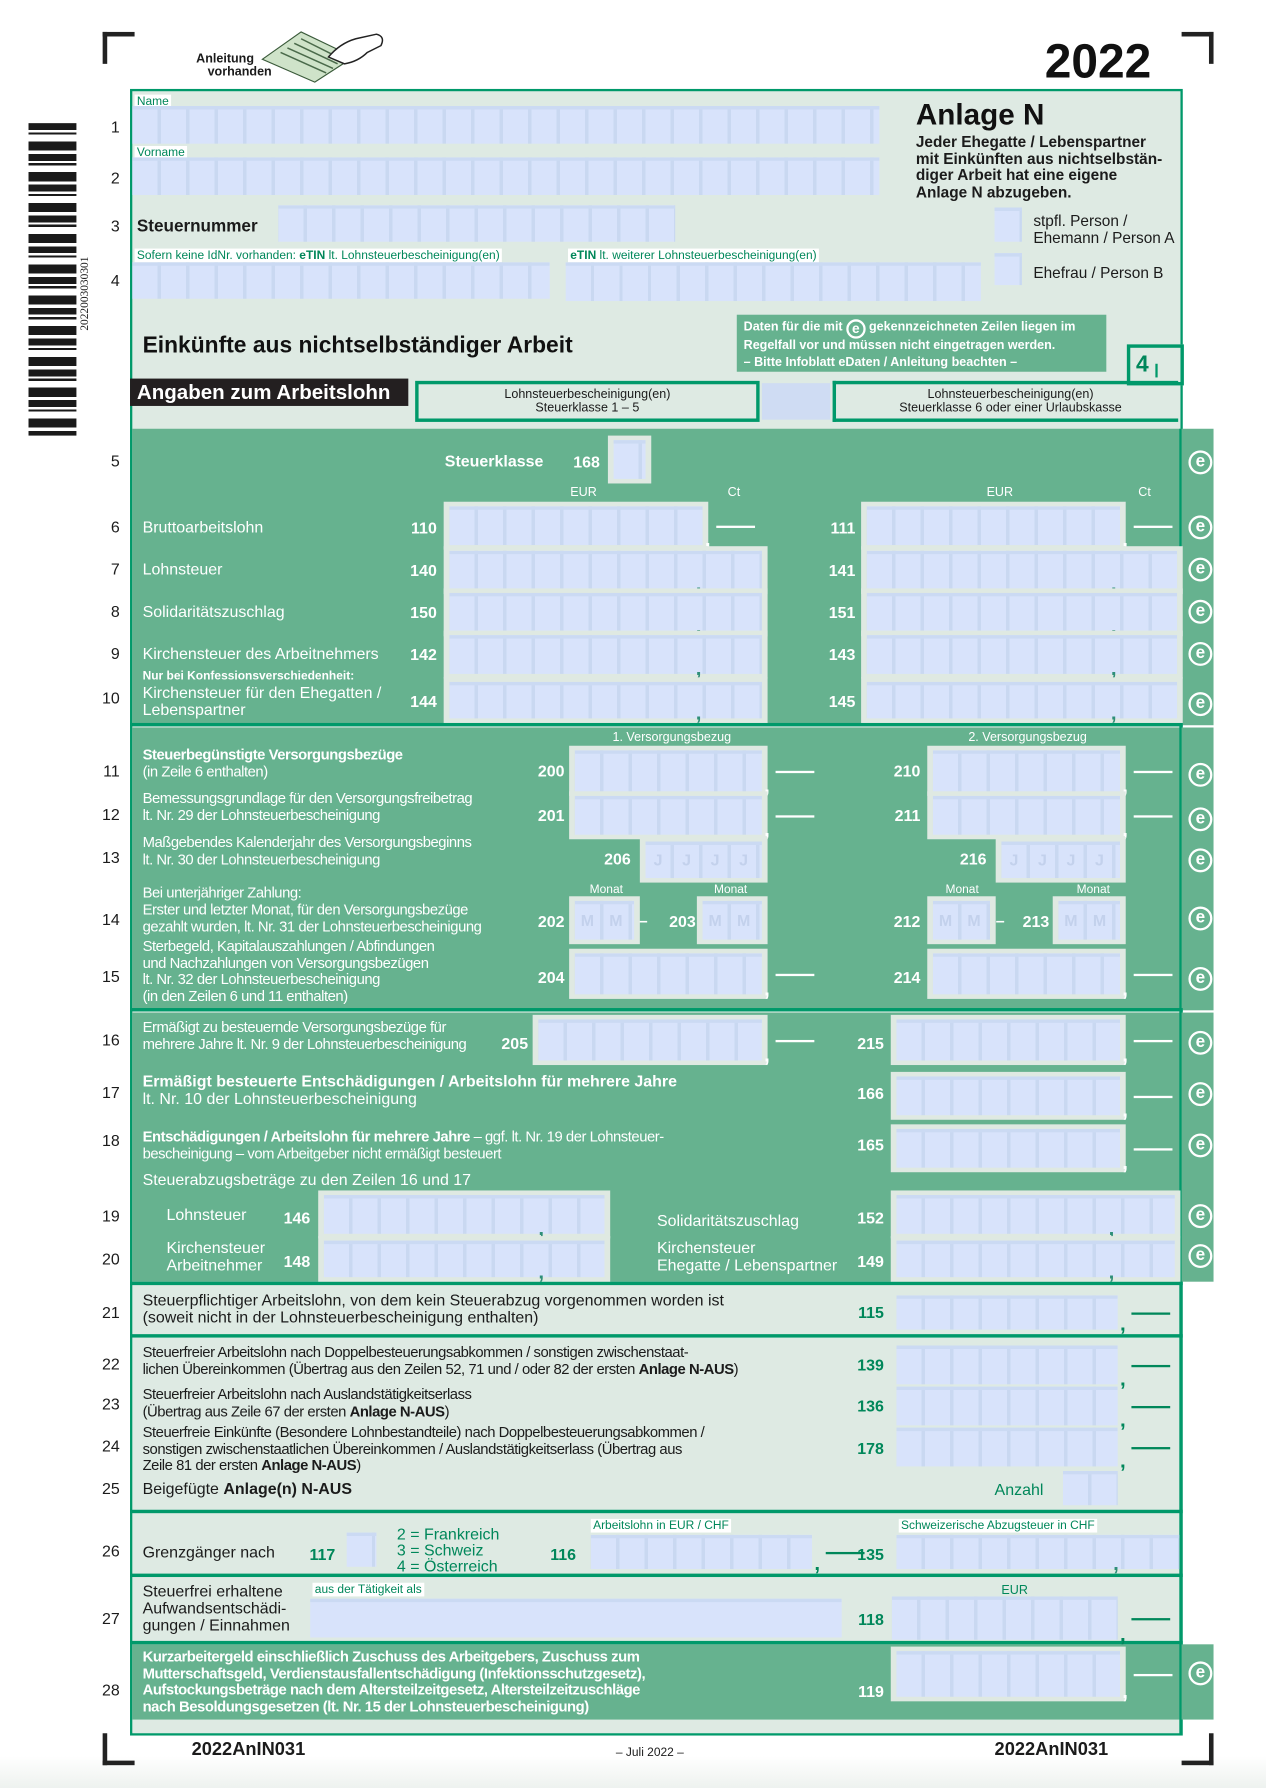  Describe the element at coordinates (576, 526) in the screenshot. I see `gross-wage-field-a` at that location.